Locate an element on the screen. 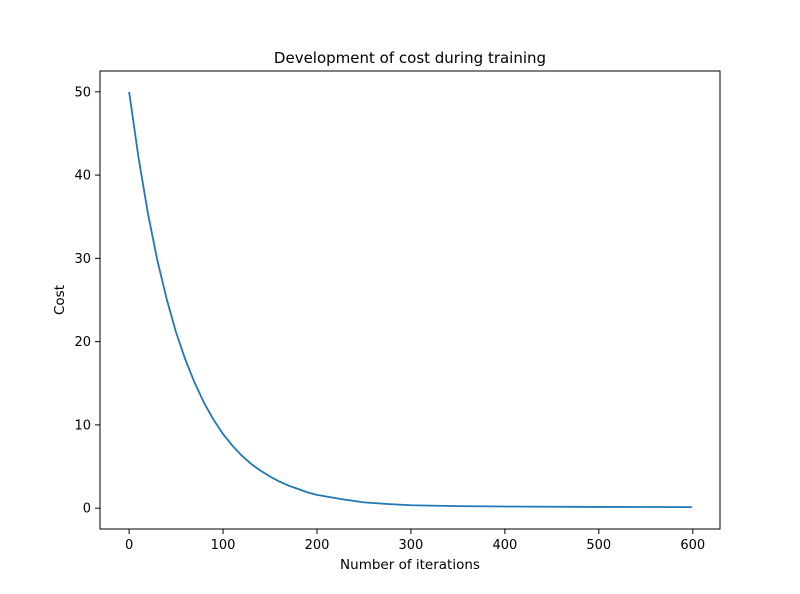 Image resolution: width=800 pixels, height=594 pixels. y-tick-label: 0 is located at coordinates (87, 509).